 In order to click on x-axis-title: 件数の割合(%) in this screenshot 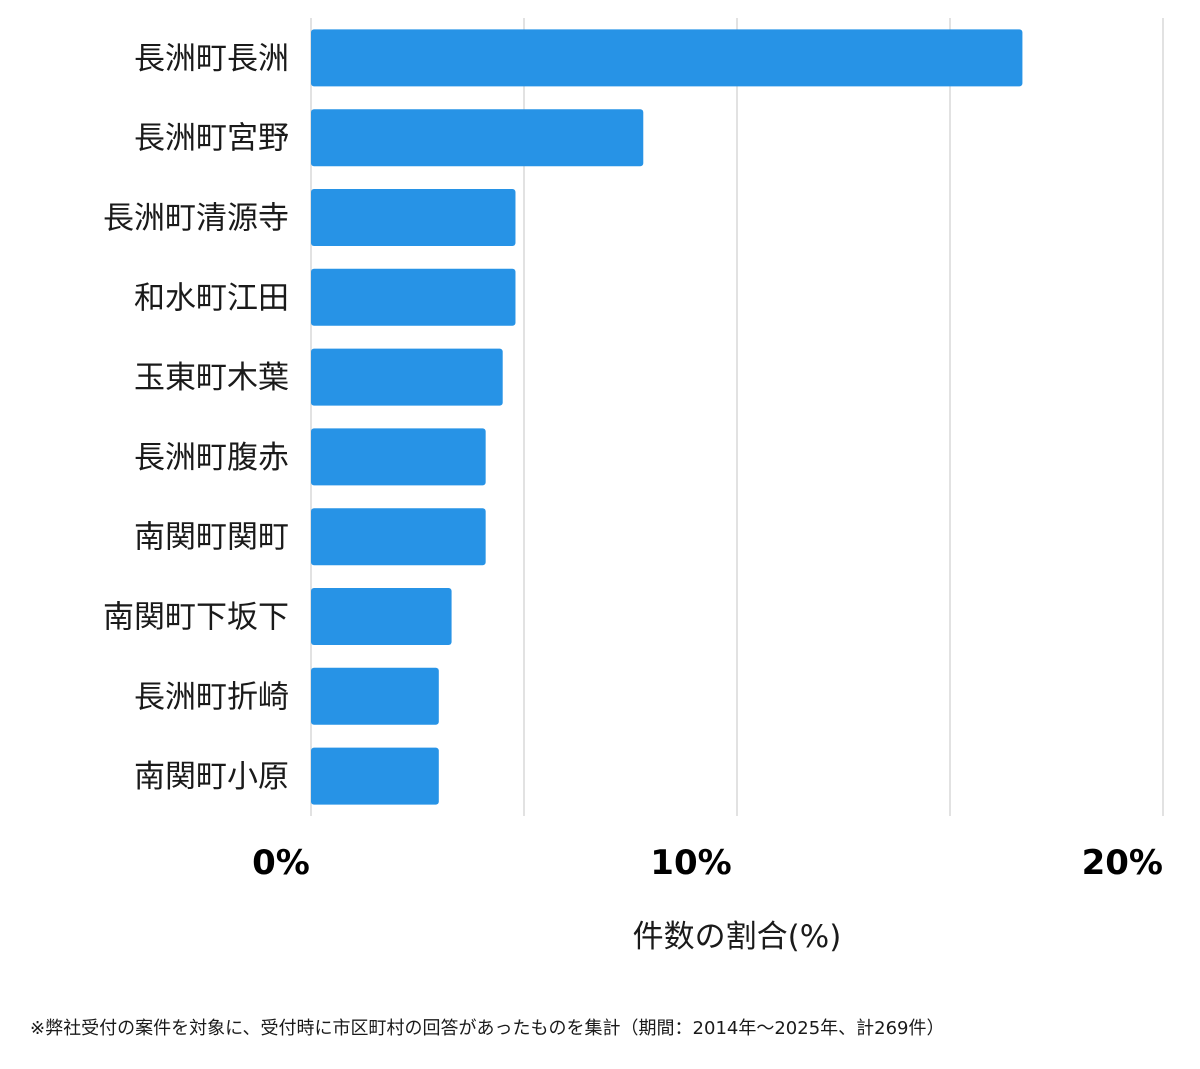, I will do `click(737, 937)`.